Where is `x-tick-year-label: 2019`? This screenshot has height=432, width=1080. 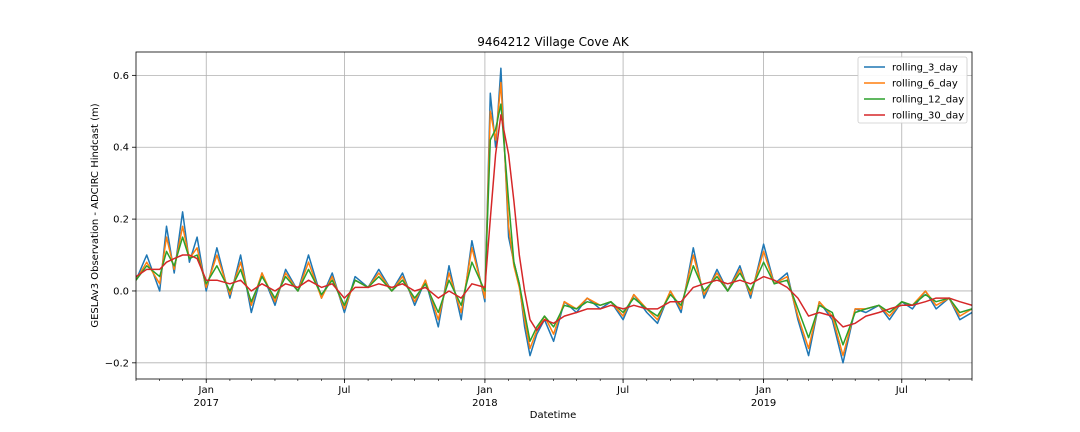
x-tick-year-label: 2019 is located at coordinates (763, 403).